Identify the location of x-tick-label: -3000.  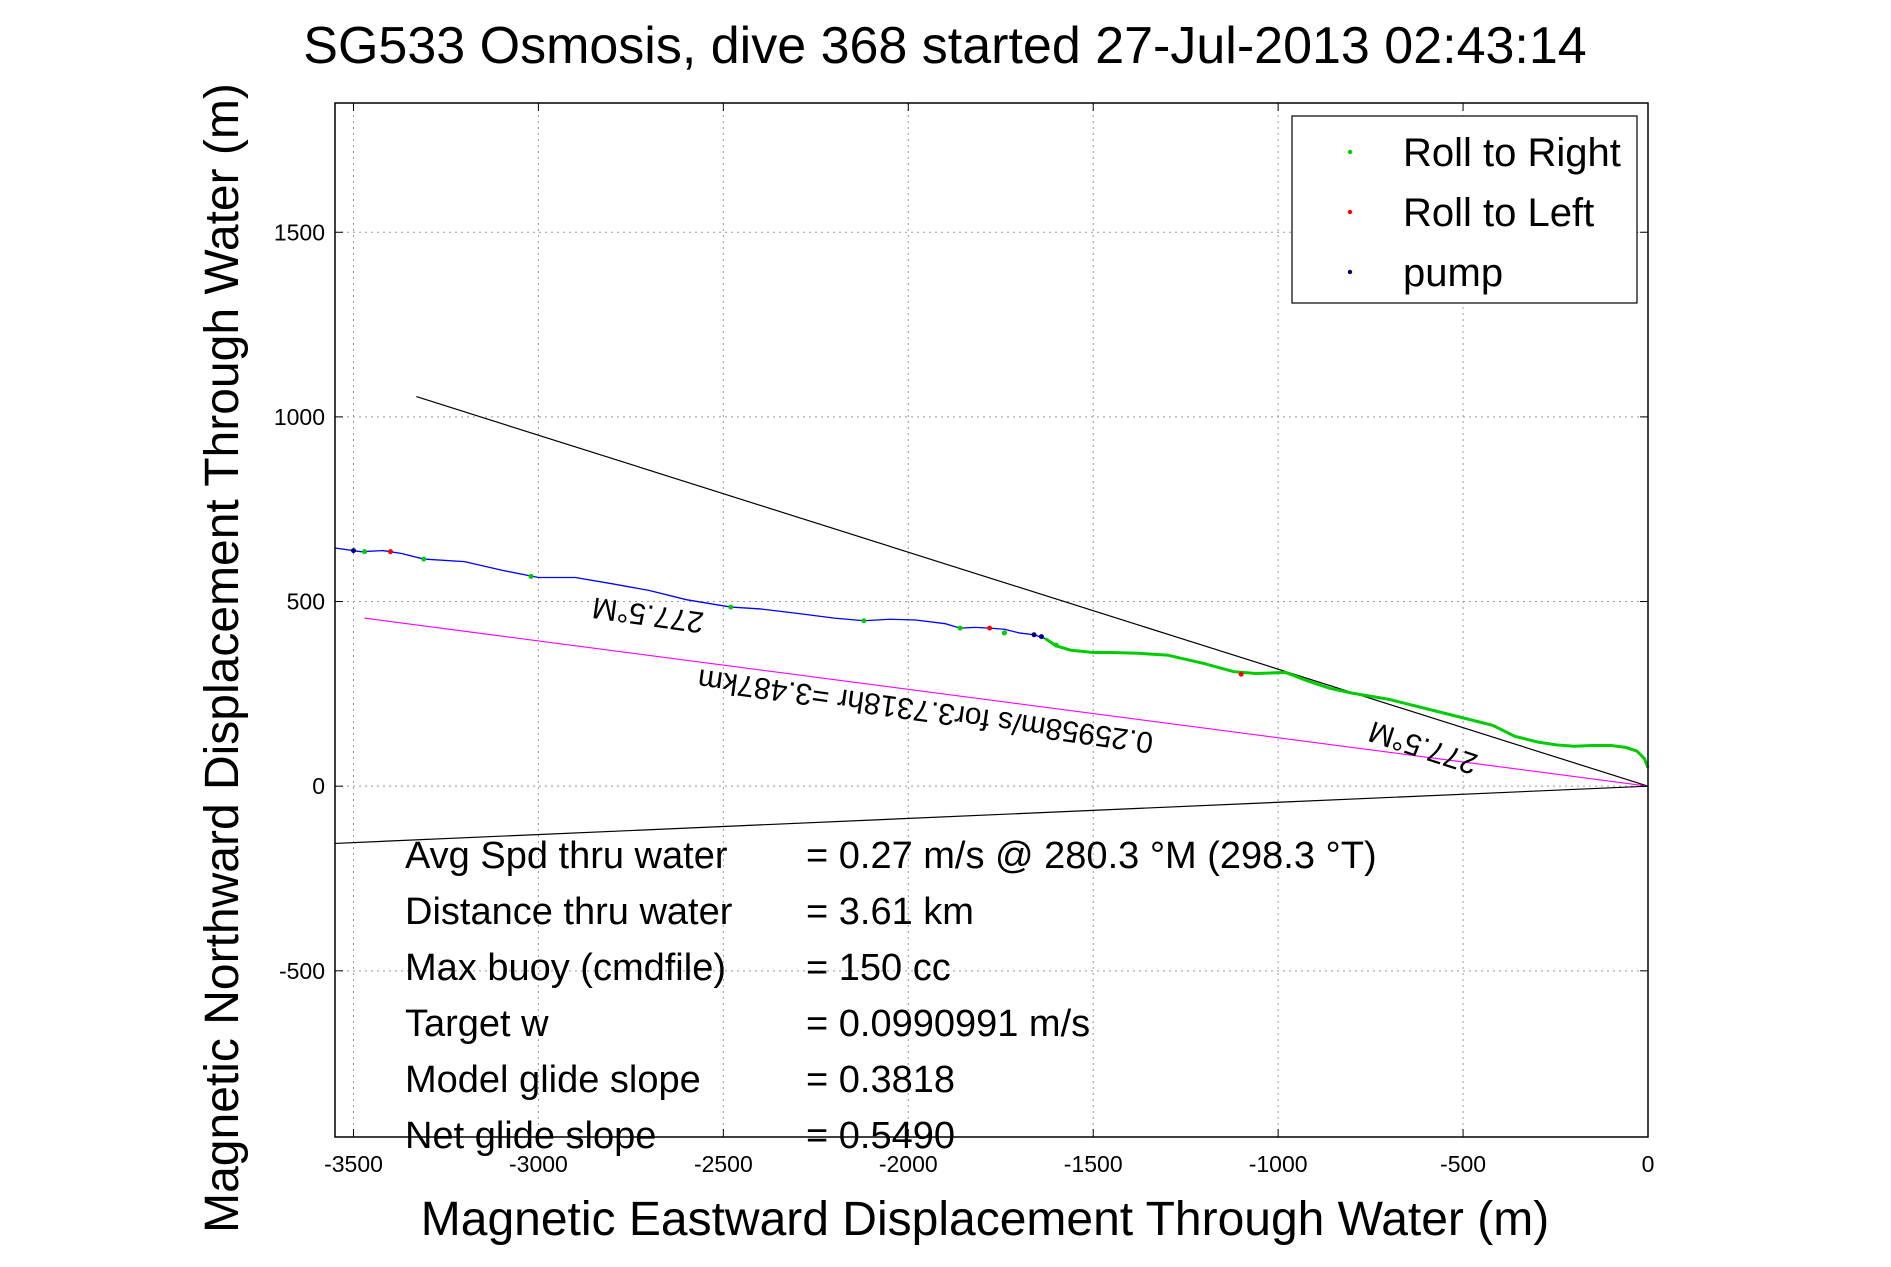
(538, 1164).